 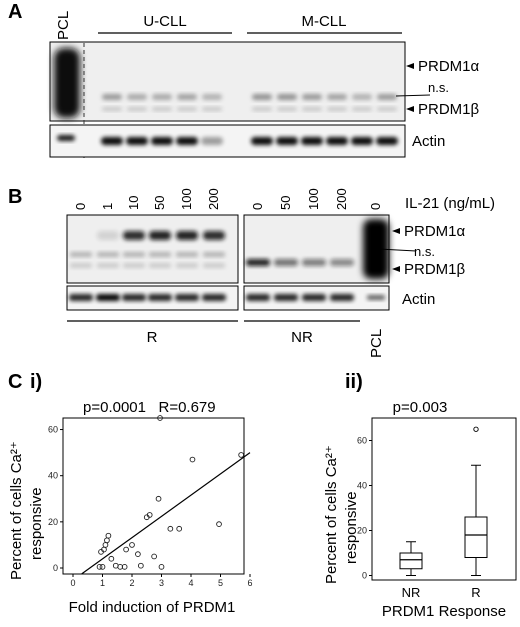 What do you see at coordinates (418, 299) in the screenshot?
I see `panel-b-actin-label: Actin` at bounding box center [418, 299].